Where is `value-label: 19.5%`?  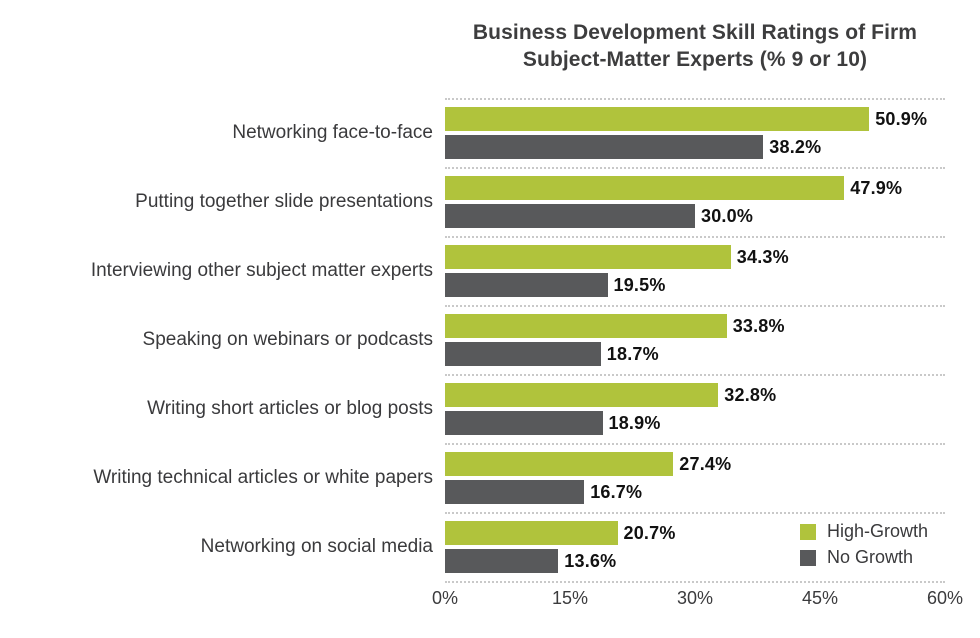 value-label: 19.5% is located at coordinates (639, 284).